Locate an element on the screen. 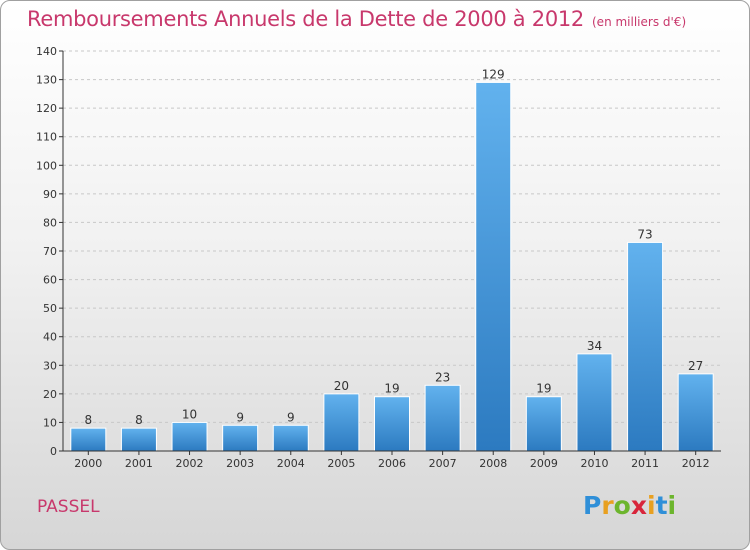 The height and width of the screenshot is (550, 750). y-tick-label: 50 is located at coordinates (50, 308).